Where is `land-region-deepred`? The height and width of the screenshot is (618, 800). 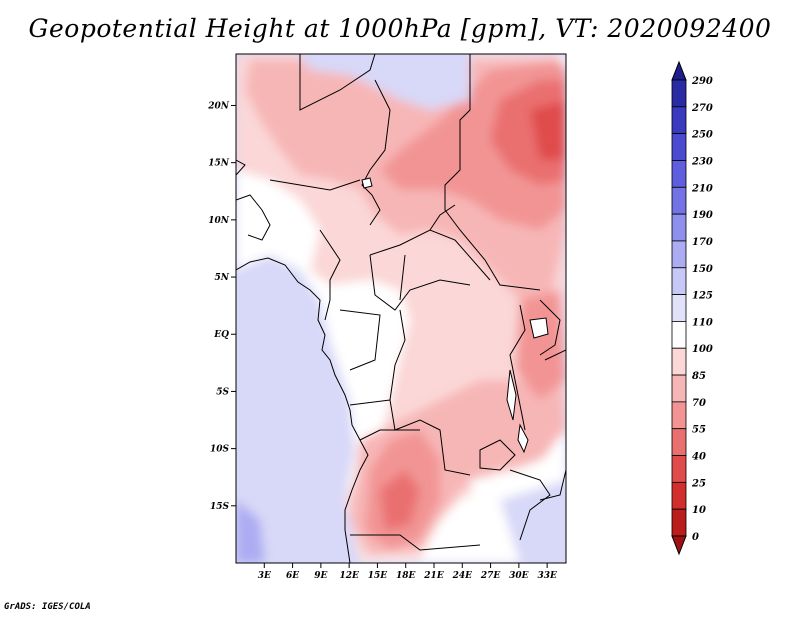 land-region-deepred is located at coordinates (548, 130).